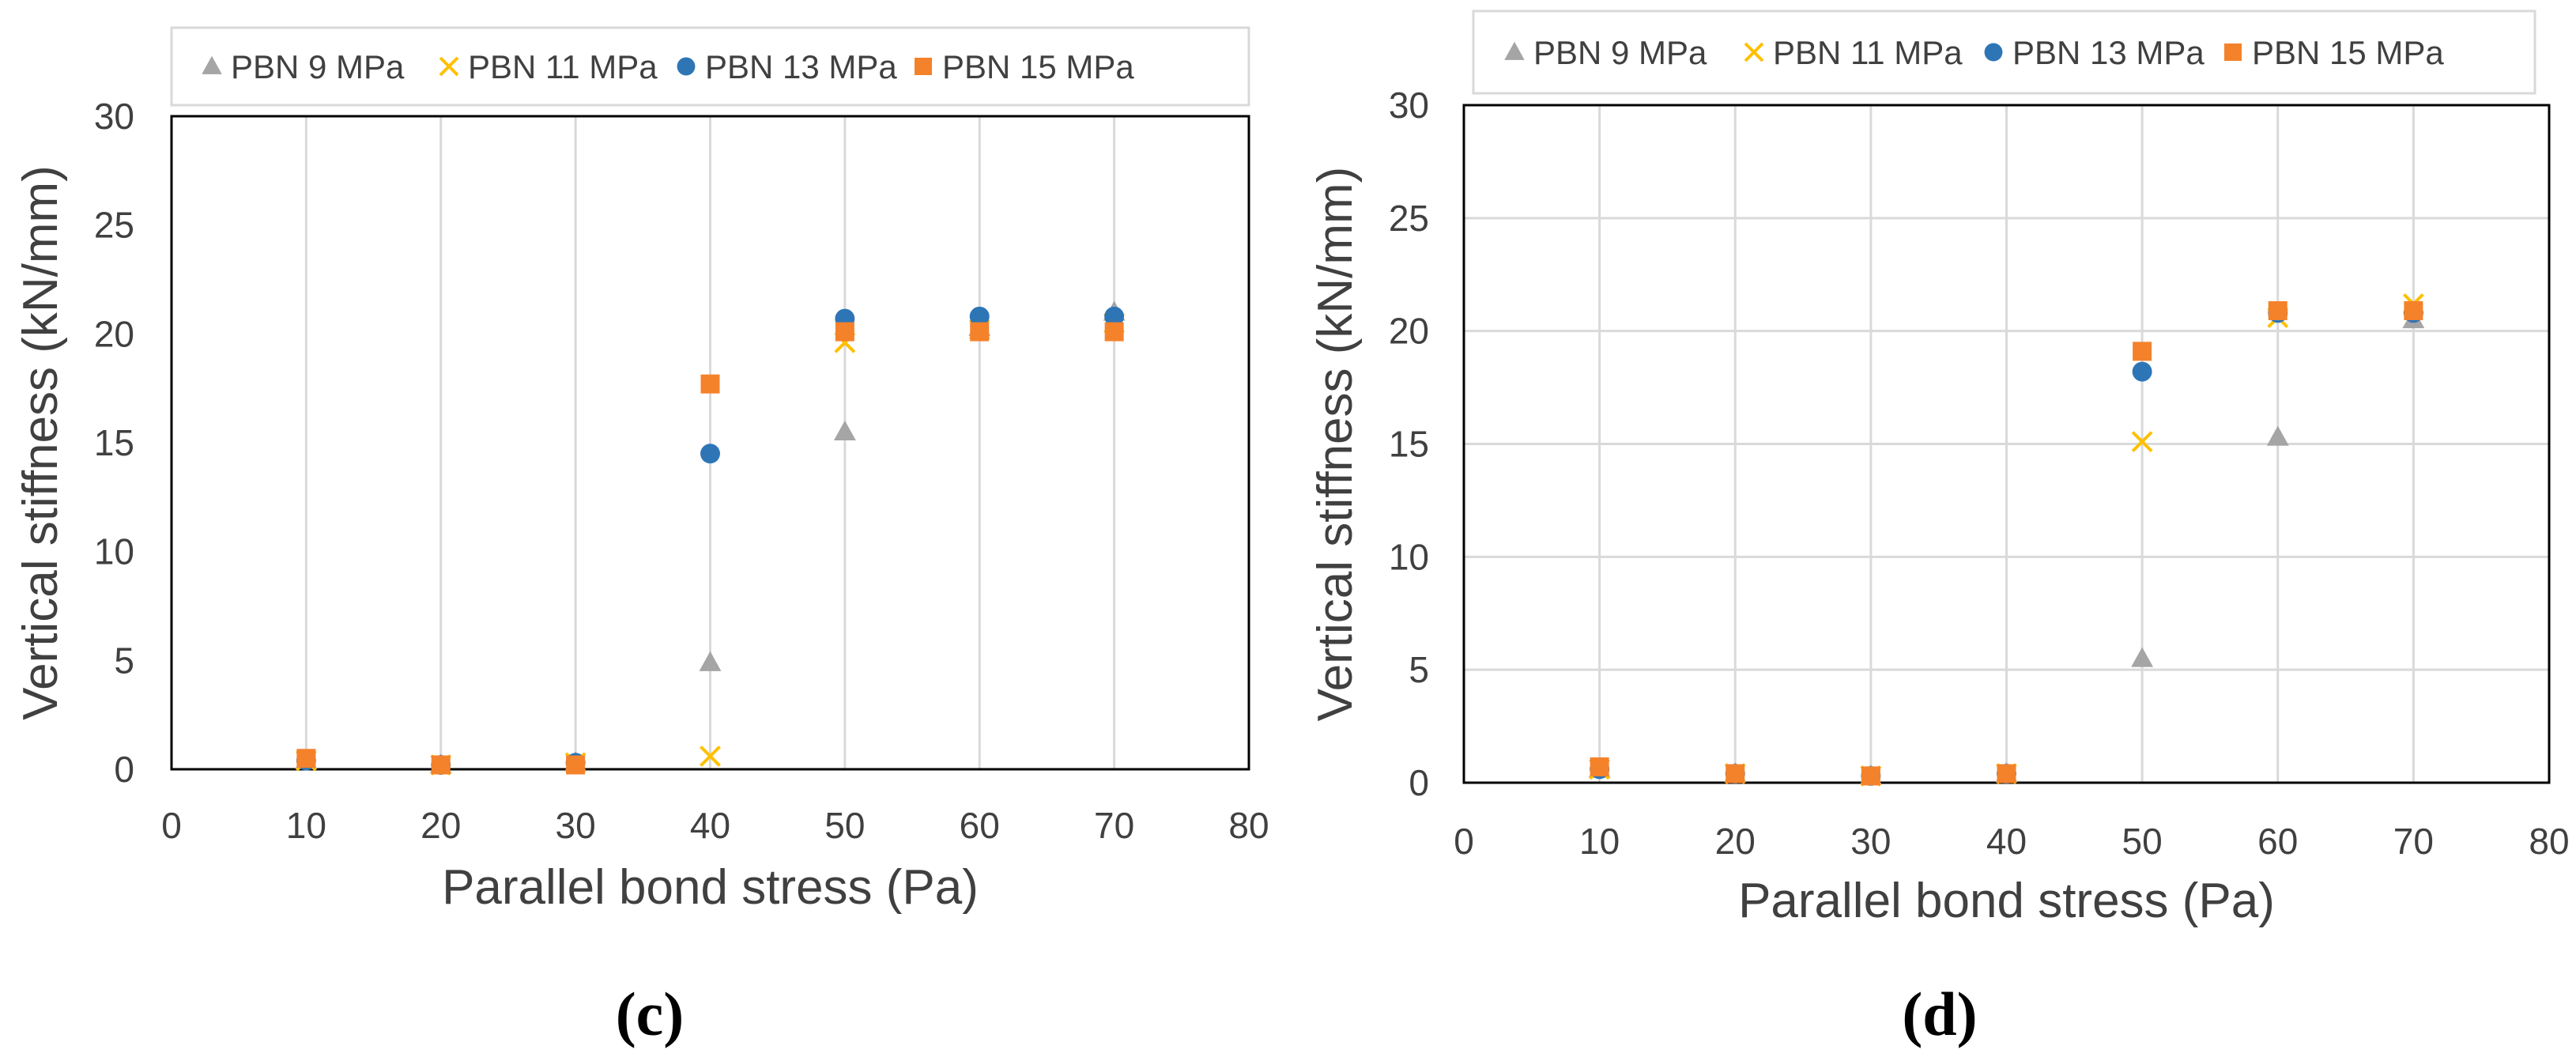 This screenshot has height=1061, width=2576. I want to click on panel-c-legend-label-4: PBN 15 MPa, so click(1038, 66).